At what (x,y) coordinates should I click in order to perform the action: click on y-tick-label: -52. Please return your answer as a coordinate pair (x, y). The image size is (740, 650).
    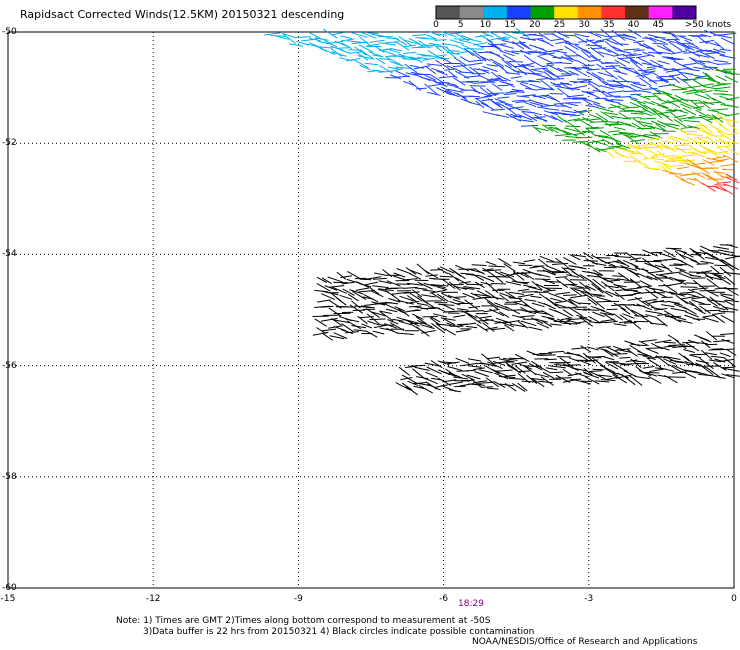
    Looking at the image, I should click on (9, 143).